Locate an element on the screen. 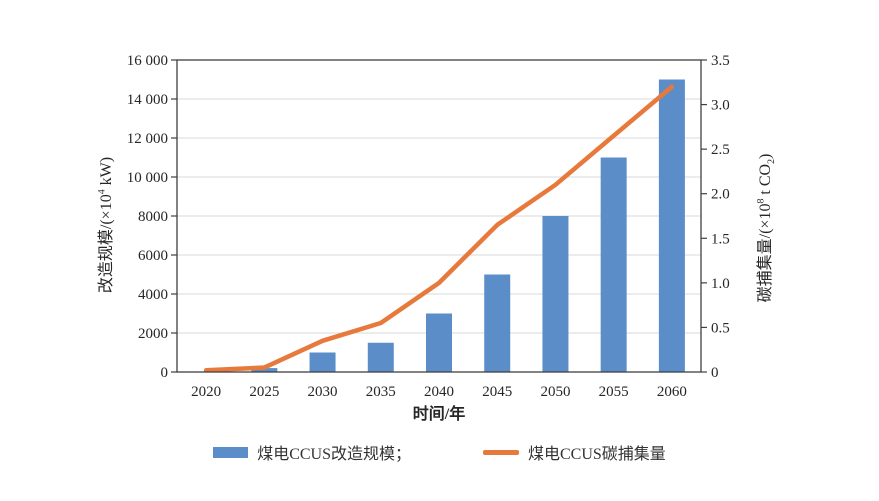 The height and width of the screenshot is (501, 879). left-axis-title-text: 改造规模/(×10 is located at coordinates (106, 244).